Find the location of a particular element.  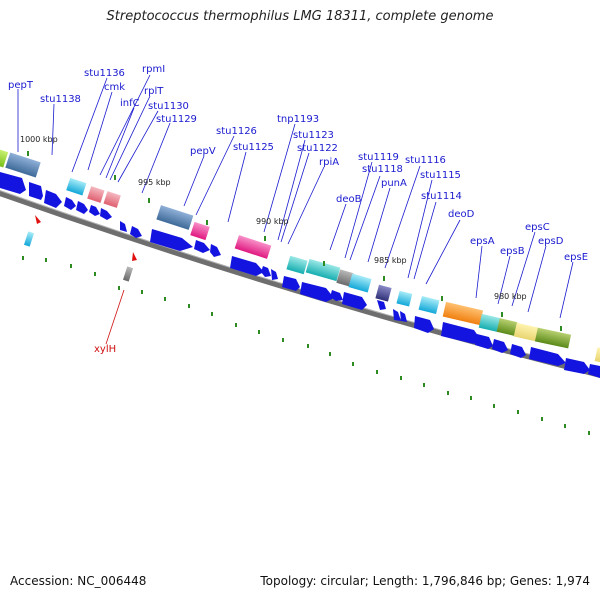

gene-label: pepV is located at coordinates (203, 151).